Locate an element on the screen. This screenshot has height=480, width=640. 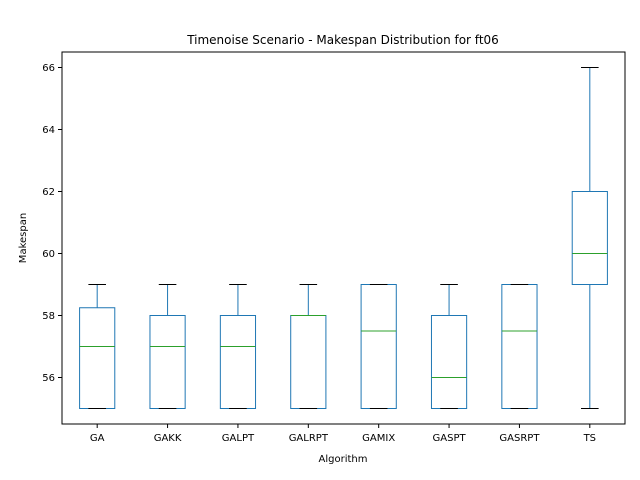
x-tick-label: GAMIX is located at coordinates (378, 438).